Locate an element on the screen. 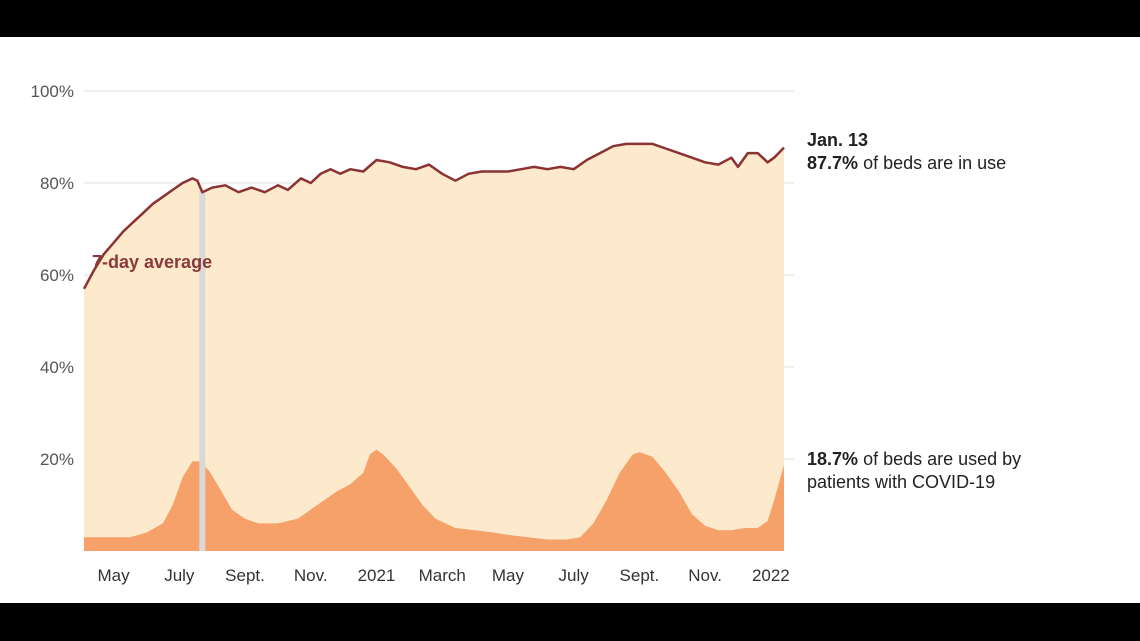 This screenshot has height=641, width=1140. y-tick-label: 40% is located at coordinates (57, 367).